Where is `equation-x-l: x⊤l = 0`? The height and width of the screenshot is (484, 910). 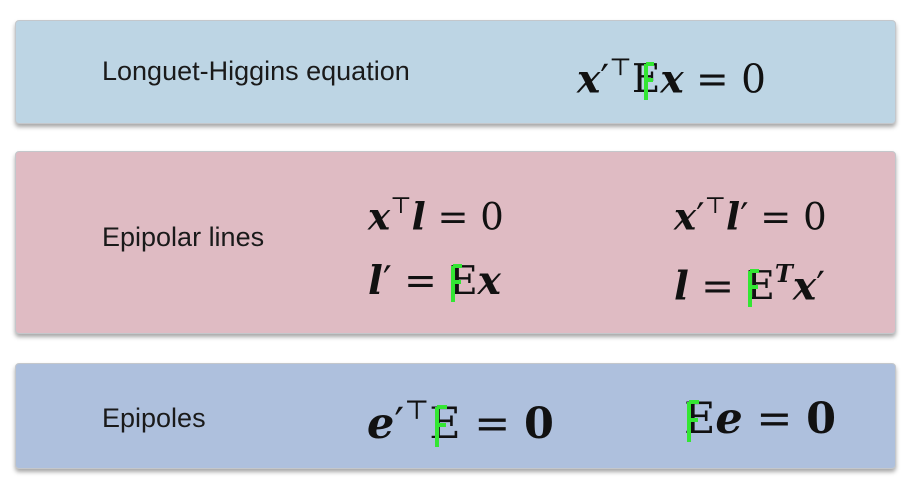 equation-x-l: x⊤l = 0 is located at coordinates (436, 216).